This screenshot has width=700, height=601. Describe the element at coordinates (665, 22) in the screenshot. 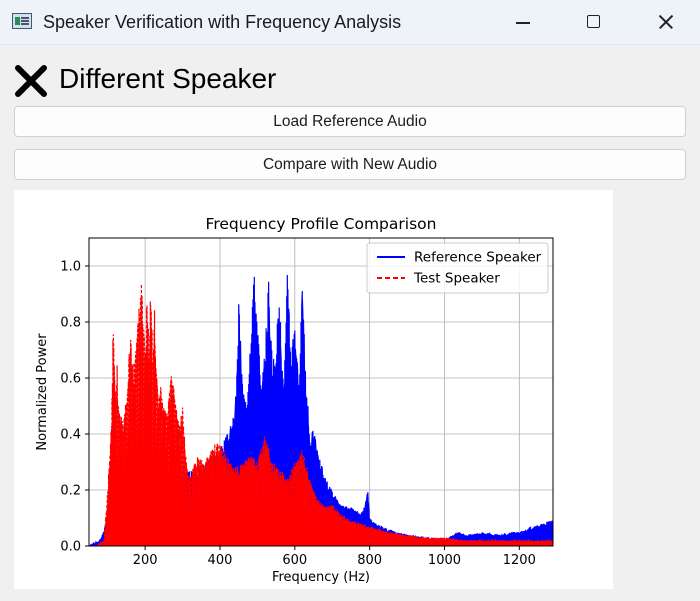

I see `close-window-button` at that location.